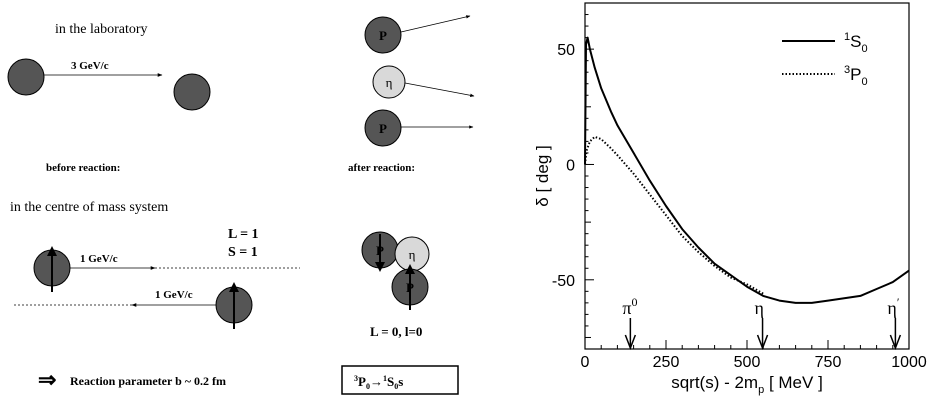  Describe the element at coordinates (856, 76) in the screenshot. I see `legend-label-3P0: 3P0` at that location.